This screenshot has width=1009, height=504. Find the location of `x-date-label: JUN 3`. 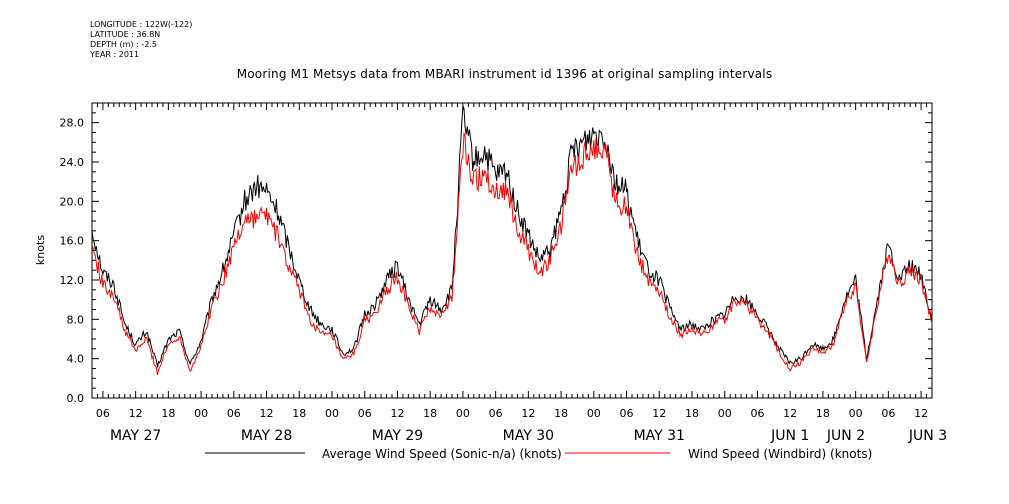

x-date-label: JUN 3 is located at coordinates (927, 436).